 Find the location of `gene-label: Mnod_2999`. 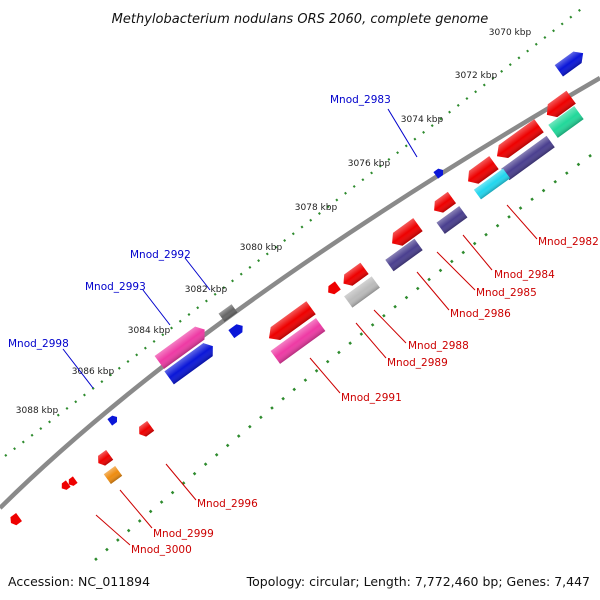

gene-label: Mnod_2999 is located at coordinates (183, 534).